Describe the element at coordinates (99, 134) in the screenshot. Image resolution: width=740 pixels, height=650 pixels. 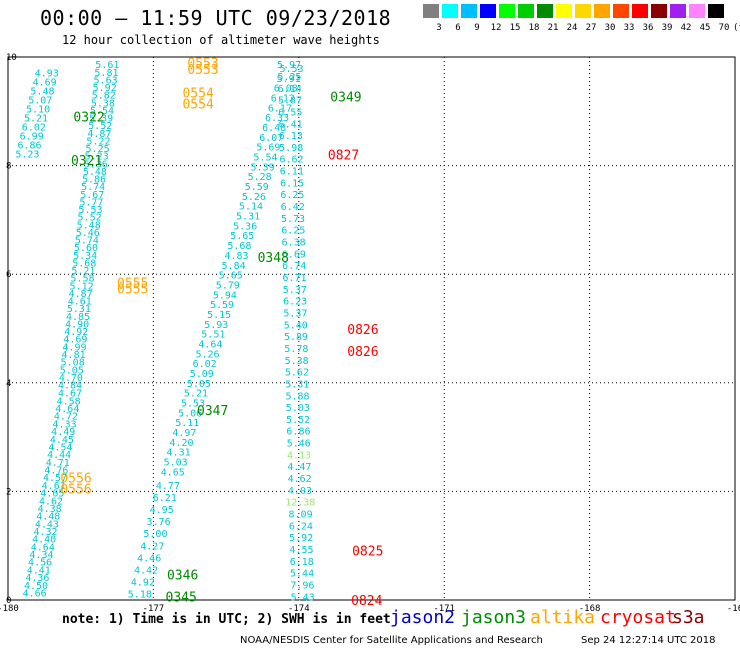
I see `swh-value-label: 4.87` at that location.